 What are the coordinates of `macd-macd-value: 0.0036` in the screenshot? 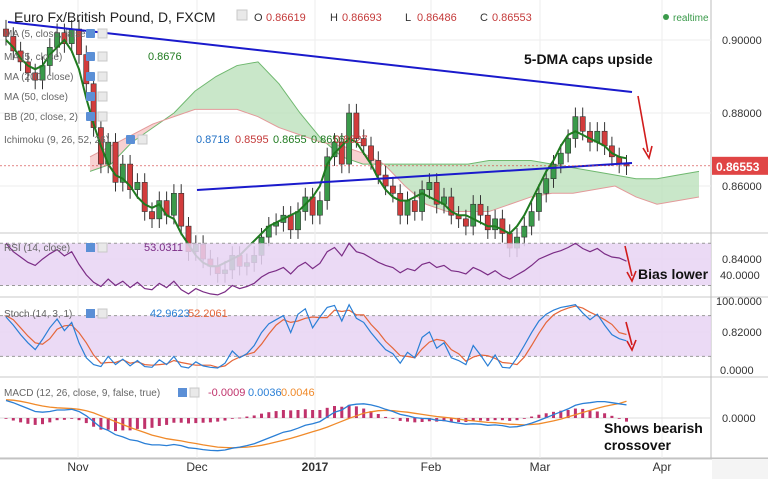 It's located at (265, 393).